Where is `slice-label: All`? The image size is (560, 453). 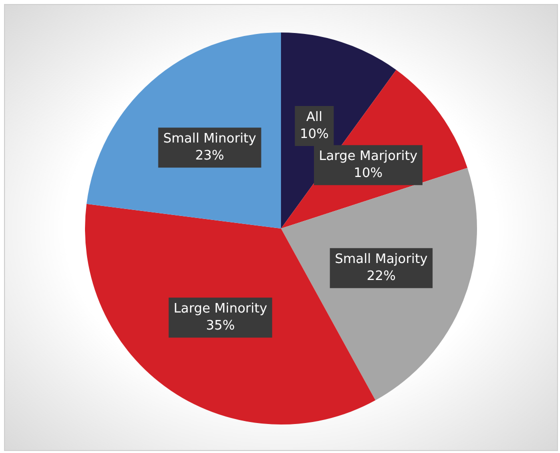
slice-label: All is located at coordinates (314, 117).